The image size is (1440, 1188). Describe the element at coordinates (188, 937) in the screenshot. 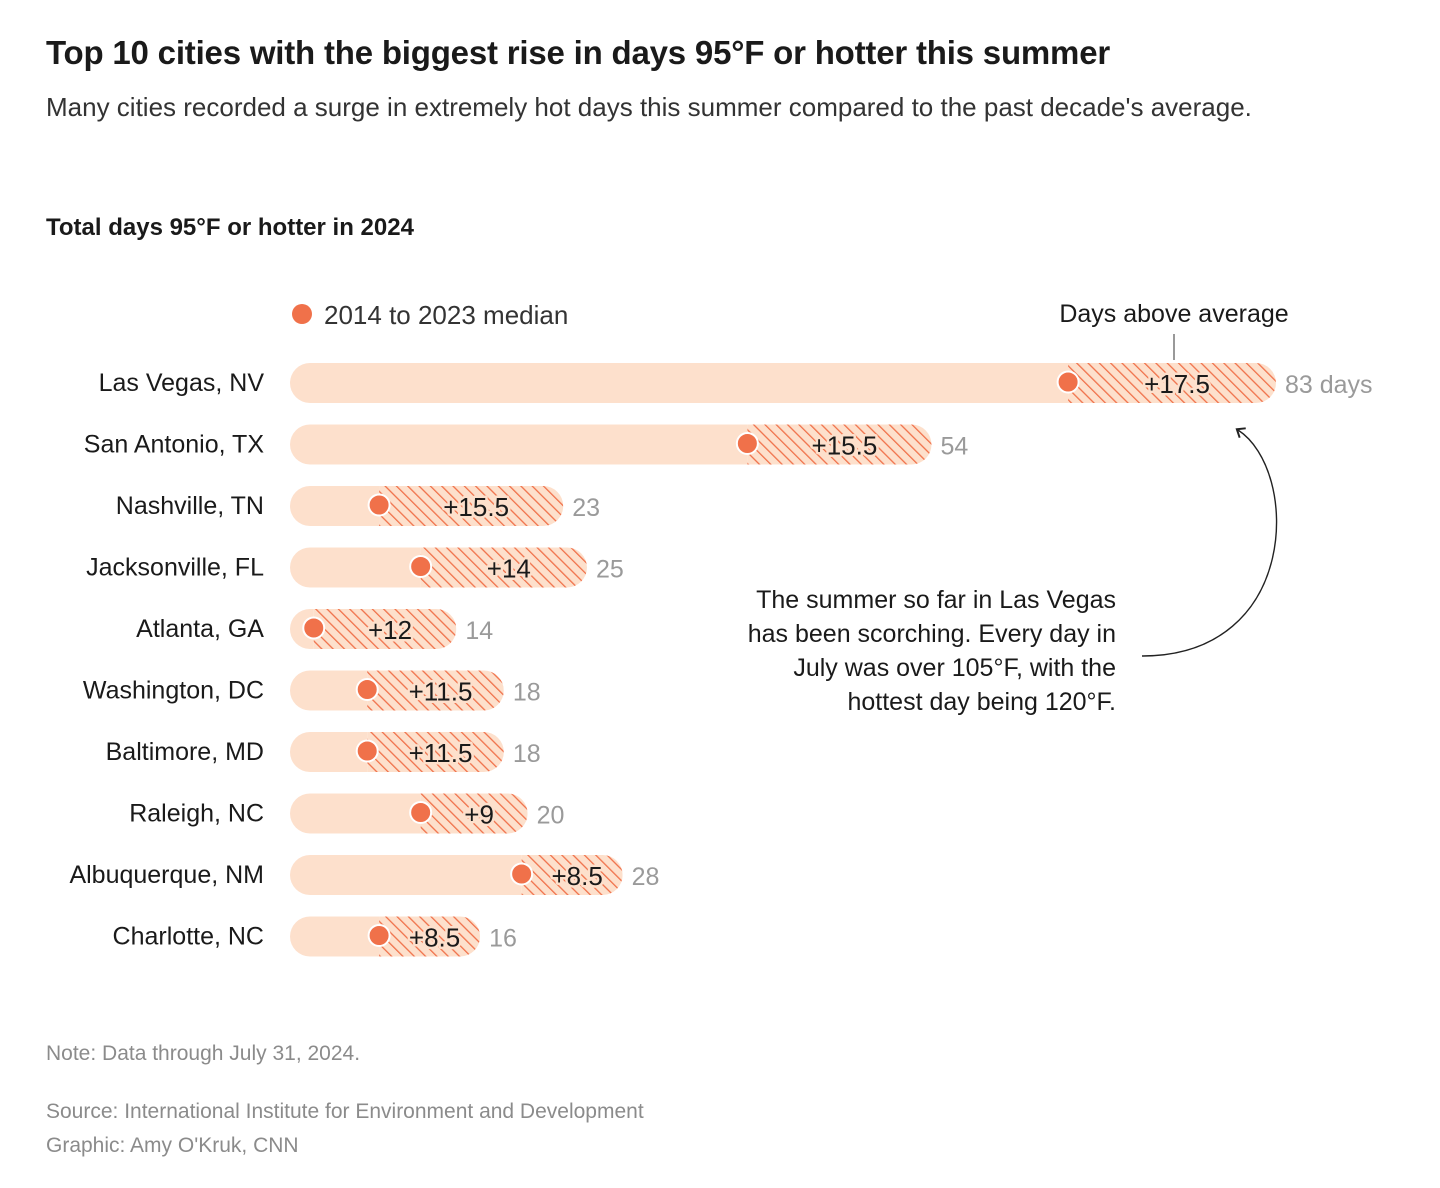

I see `category-label: Charlotte, NC` at that location.